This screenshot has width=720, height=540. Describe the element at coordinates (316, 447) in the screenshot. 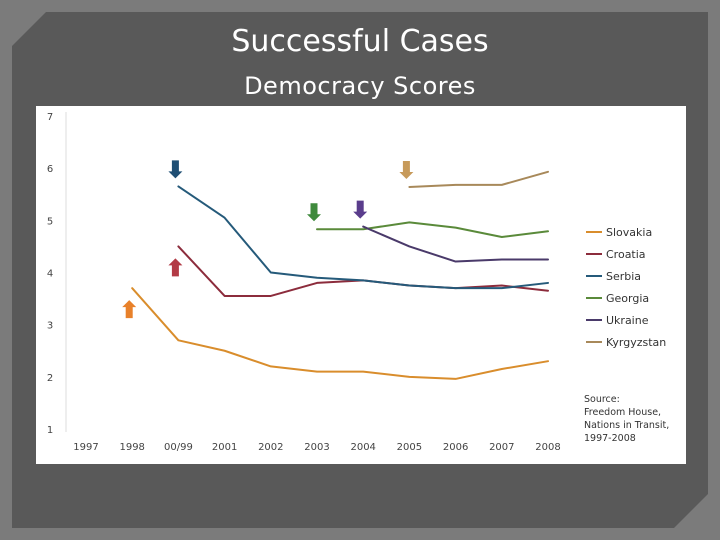

I see `x-tick-label: 2003` at that location.